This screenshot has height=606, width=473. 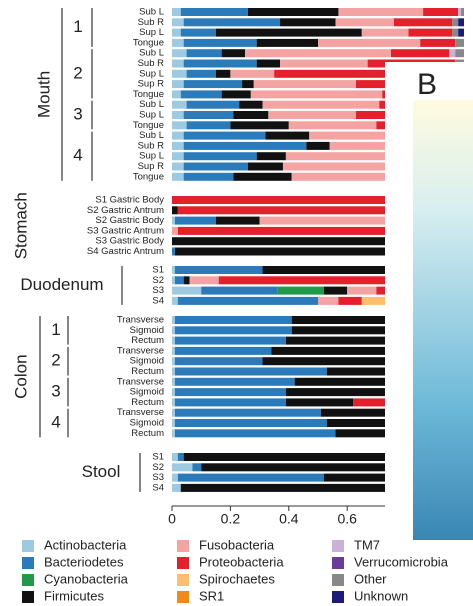 I want to click on row-label: S2 Gastric Body, so click(x=129, y=220).